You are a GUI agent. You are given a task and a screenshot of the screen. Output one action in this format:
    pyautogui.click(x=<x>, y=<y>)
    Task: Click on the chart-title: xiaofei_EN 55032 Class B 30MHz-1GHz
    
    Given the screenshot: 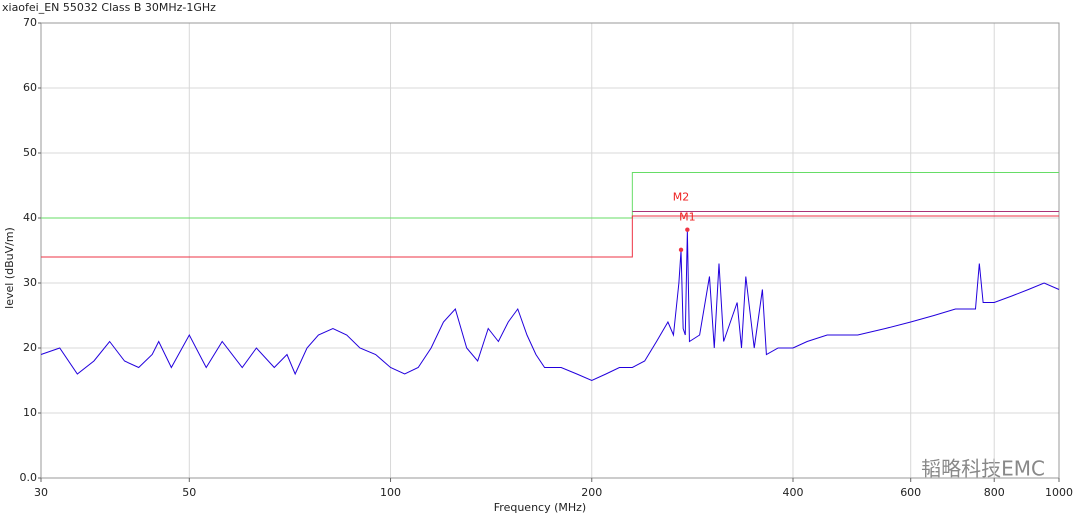 What is the action you would take?
    pyautogui.click(x=109, y=7)
    